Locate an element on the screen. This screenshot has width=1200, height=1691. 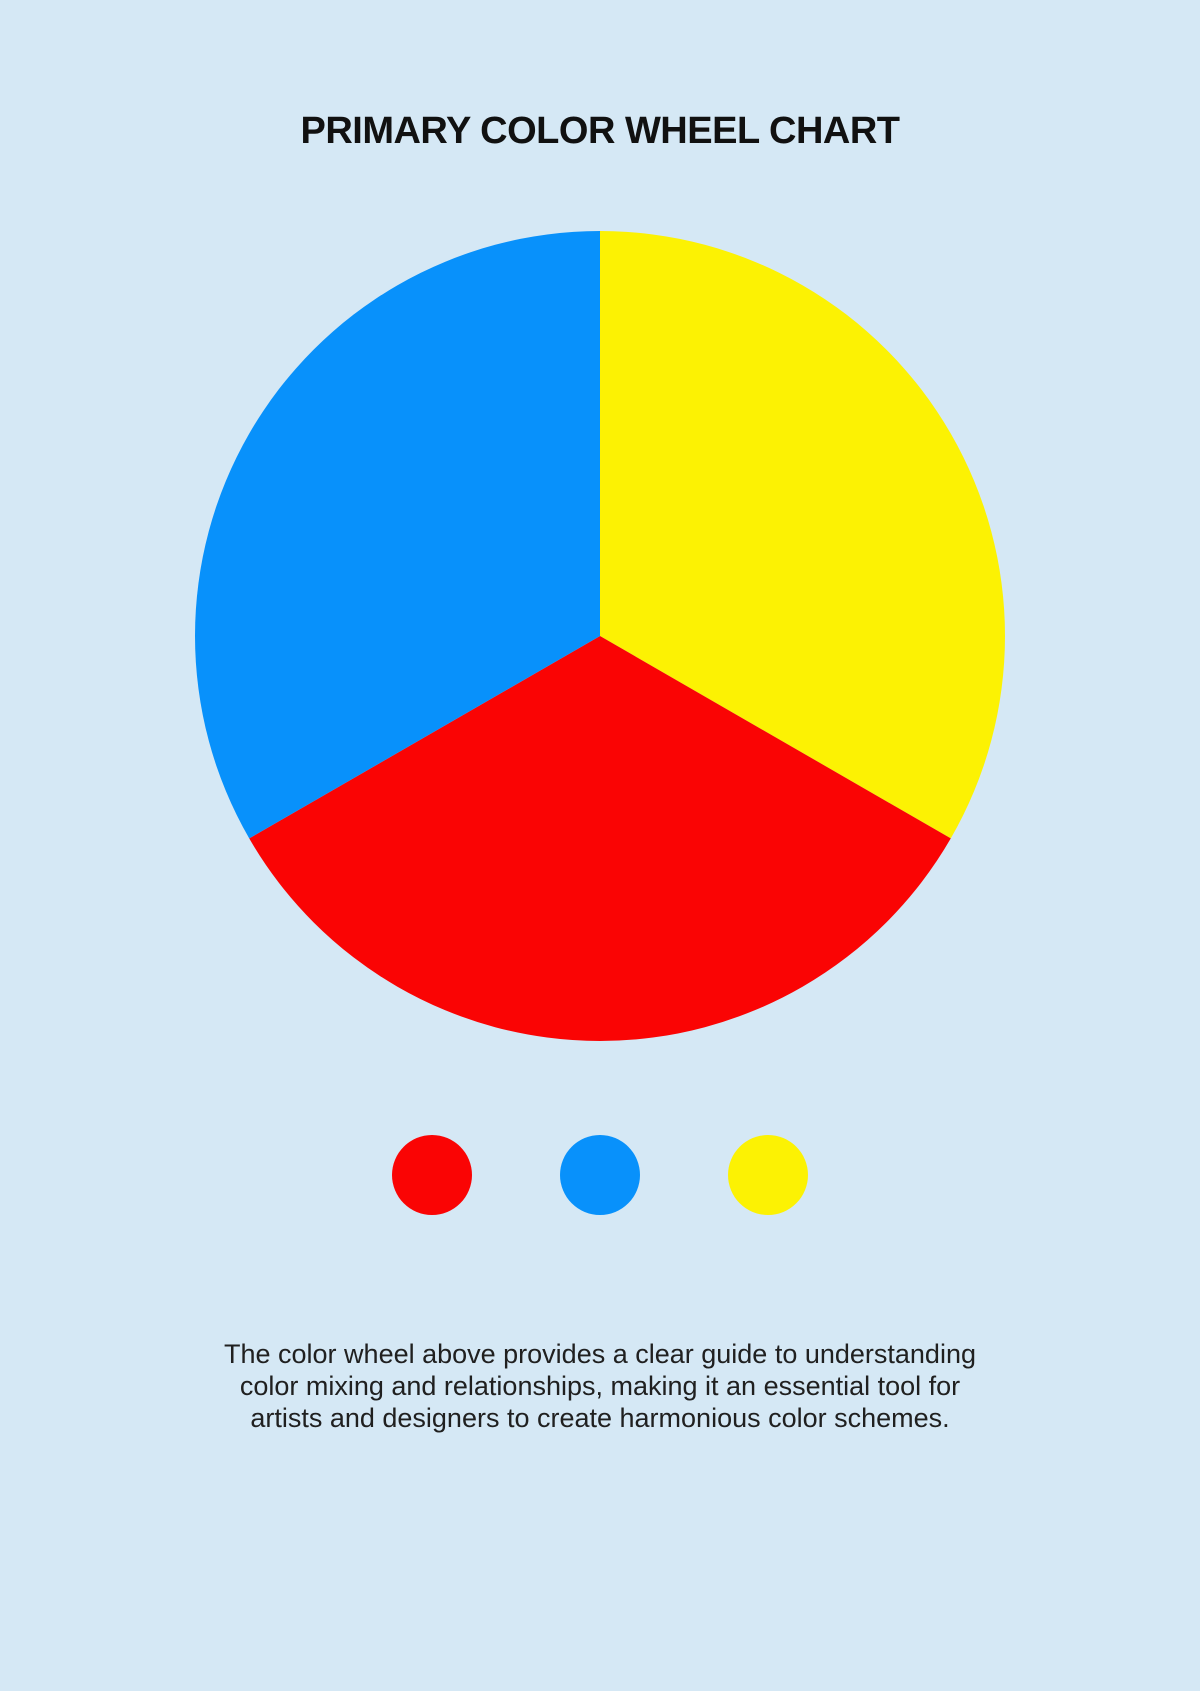
pie-slice-blue is located at coordinates (397, 535).